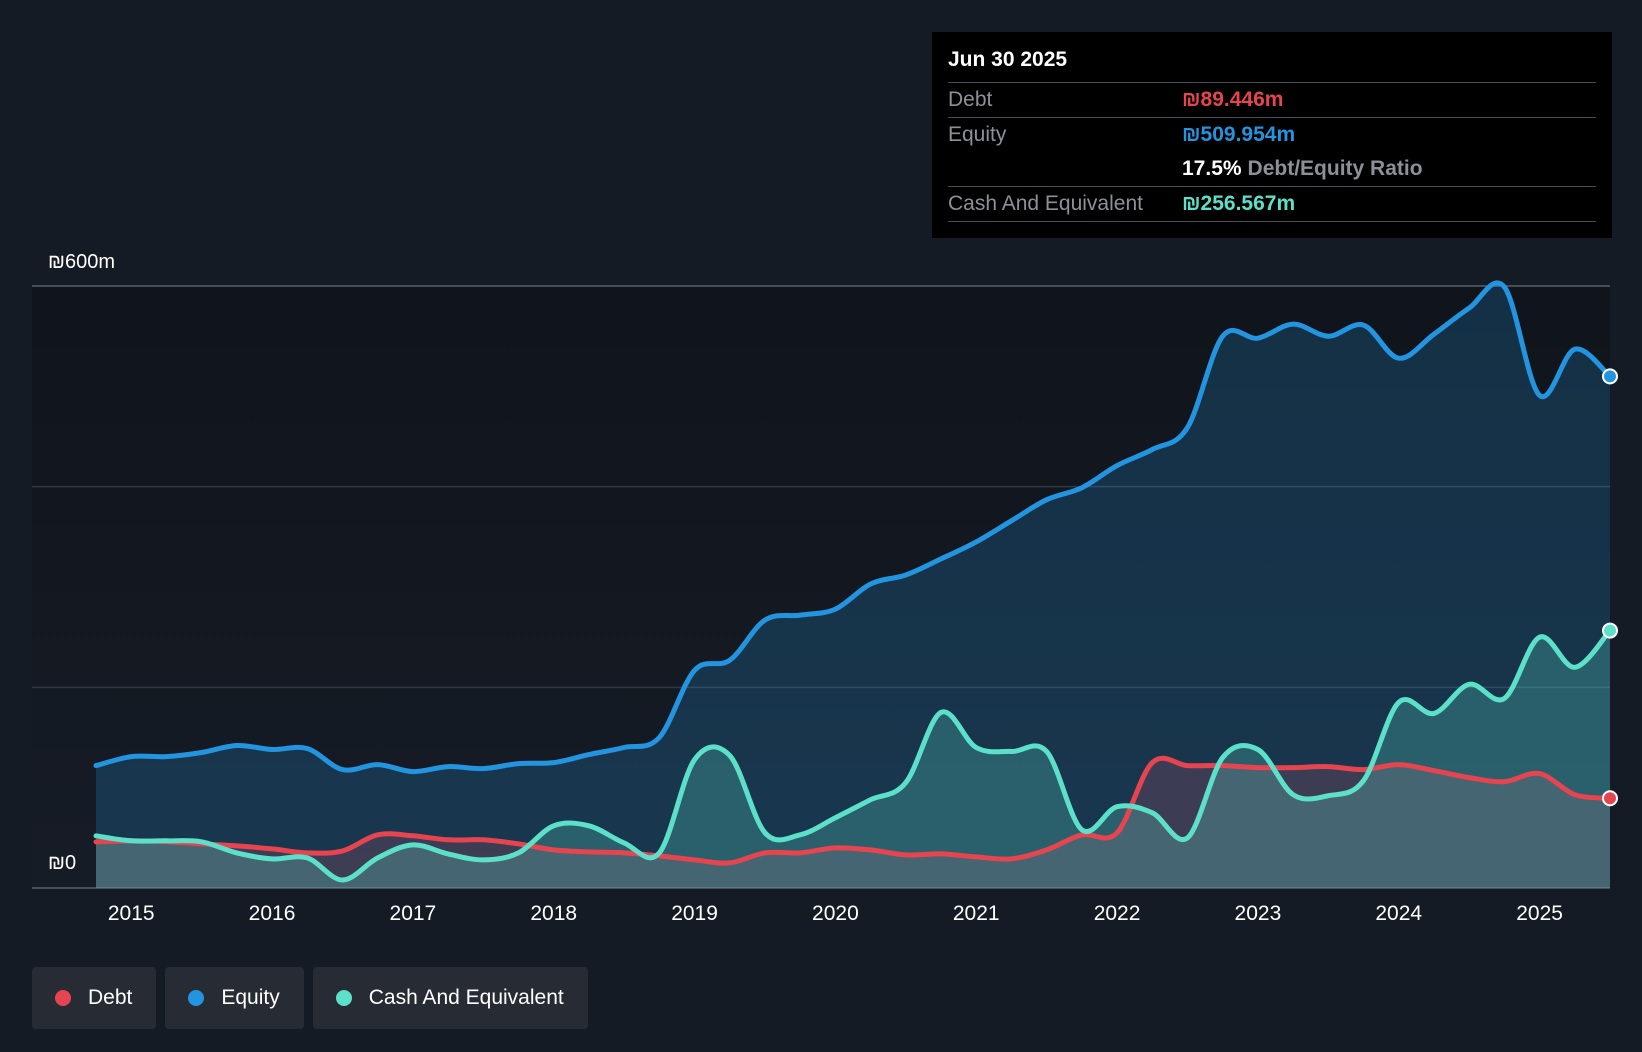  I want to click on legend-cash-label: Cash And Equivalent, so click(466, 997).